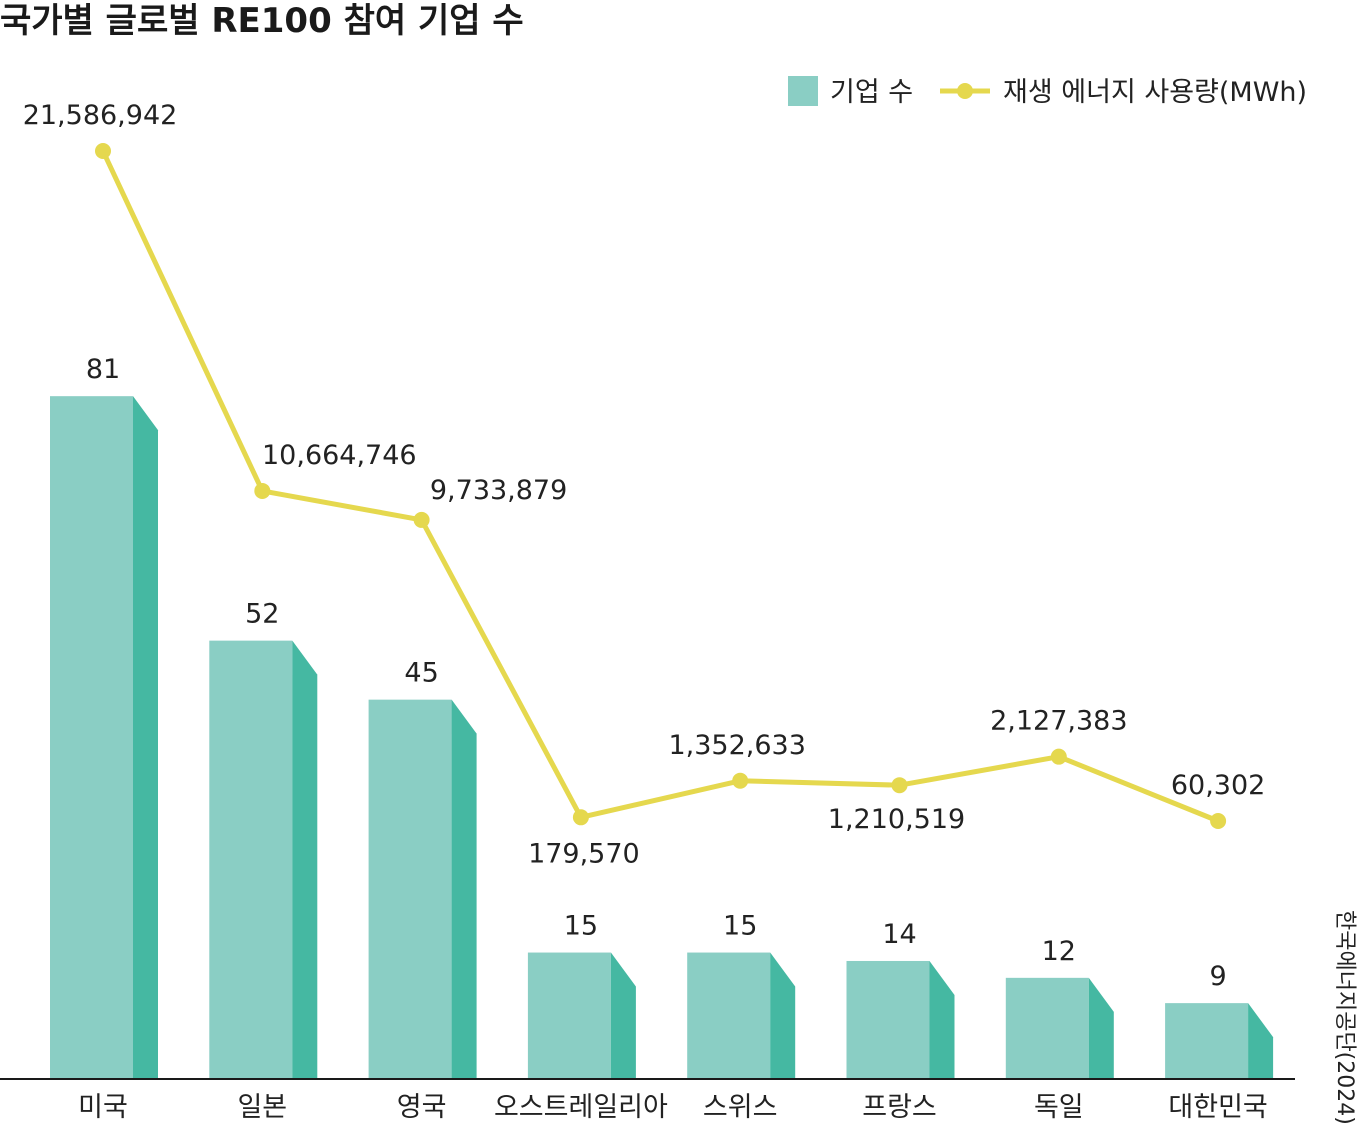 This screenshot has height=1124, width=1359. What do you see at coordinates (103, 369) in the screenshot?
I see `bar-value-label-0: 81` at bounding box center [103, 369].